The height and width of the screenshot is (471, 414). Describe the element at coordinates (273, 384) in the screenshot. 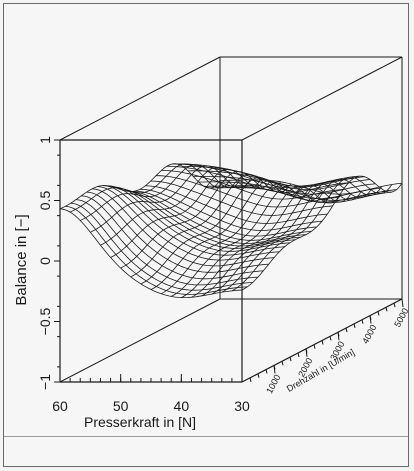

I see `y-tick-label: 1000` at that location.